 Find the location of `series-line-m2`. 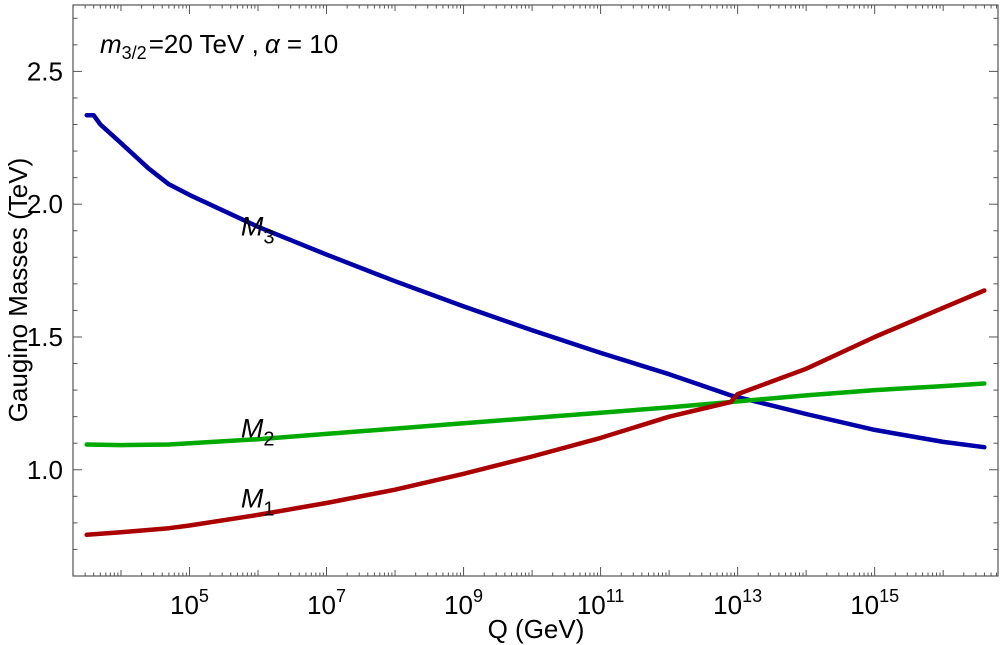

series-line-m2 is located at coordinates (535, 414).